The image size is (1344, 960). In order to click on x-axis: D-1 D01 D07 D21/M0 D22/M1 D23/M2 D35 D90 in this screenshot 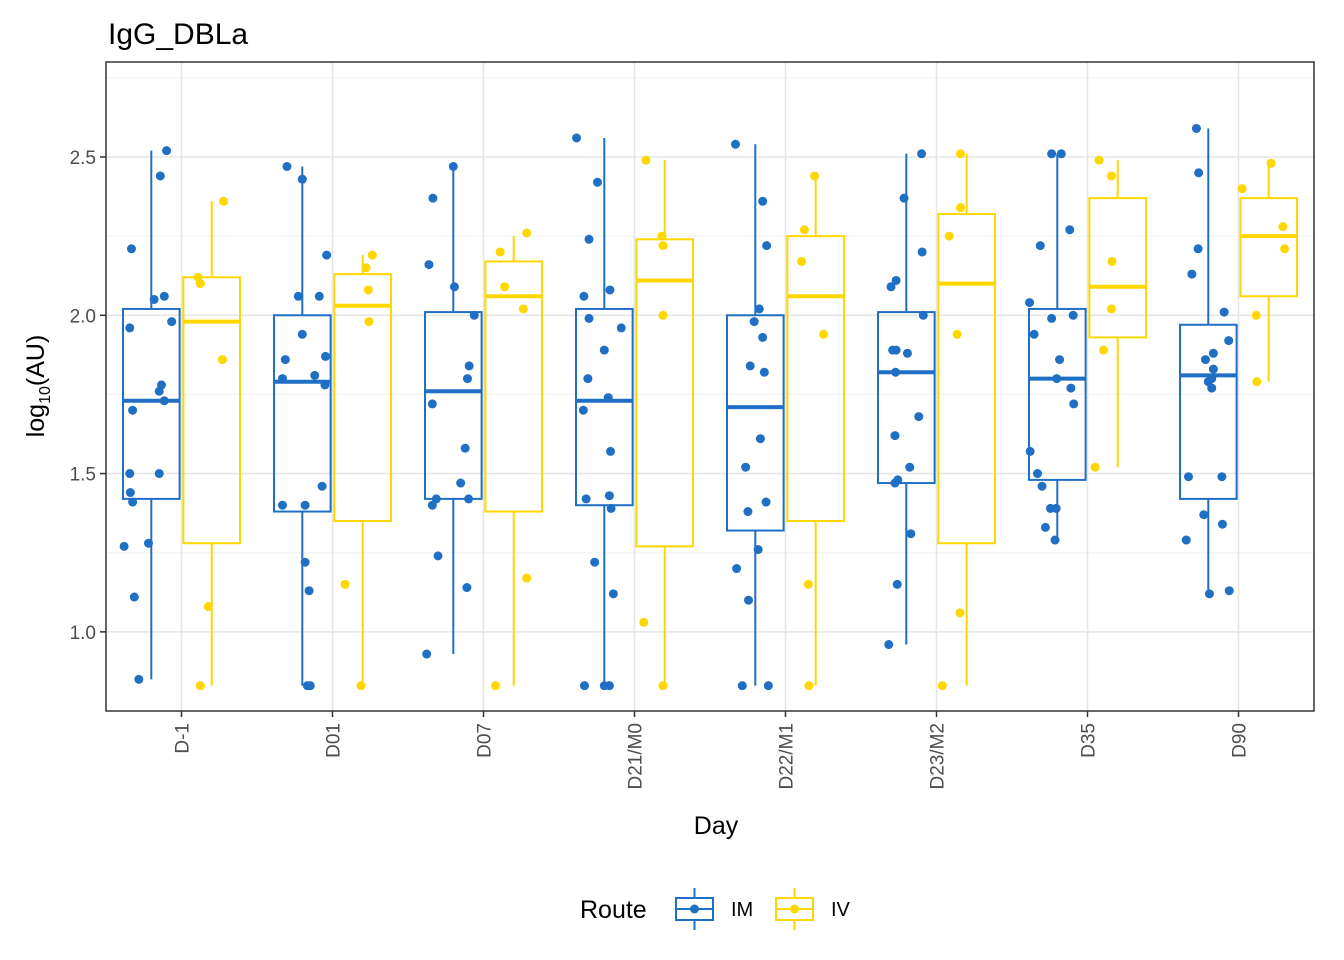, I will do `click(712, 750)`.